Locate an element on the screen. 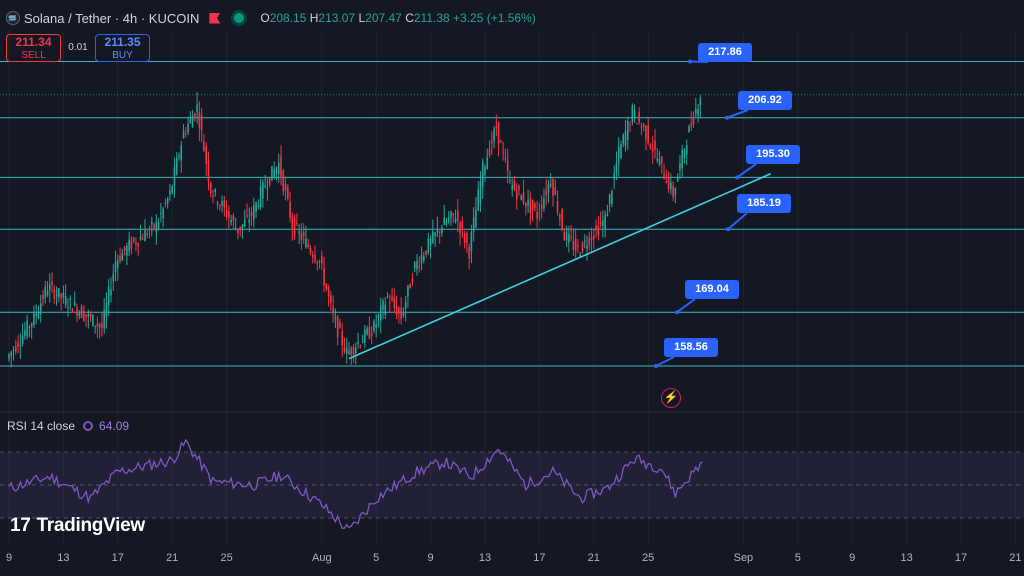  rsi-legend: RSI 14 close 64.09 is located at coordinates (68, 426).